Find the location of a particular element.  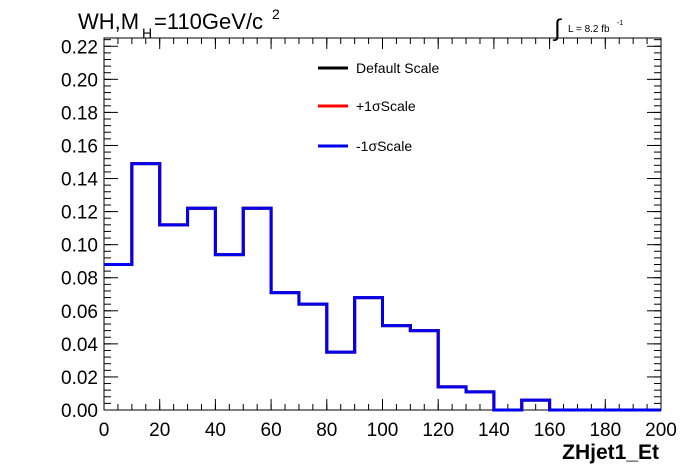

title-superscript: 2 is located at coordinates (276, 14).